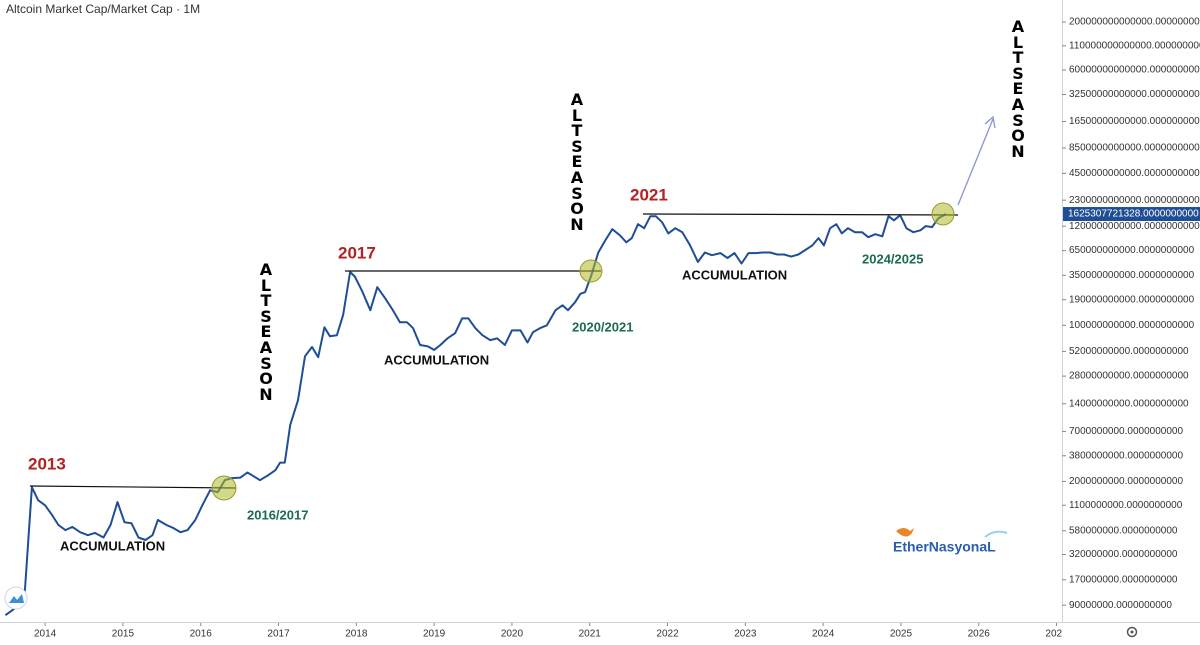  I want to click on y-tick-label: 14000000000.0000000000, so click(1129, 403).